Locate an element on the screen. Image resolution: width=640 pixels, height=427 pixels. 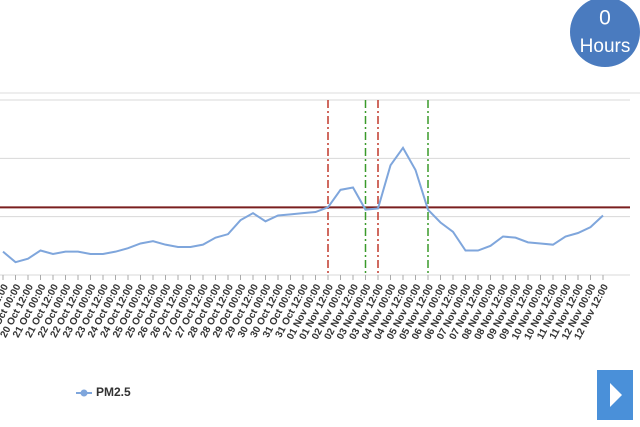
legend-dot is located at coordinates (84, 393).